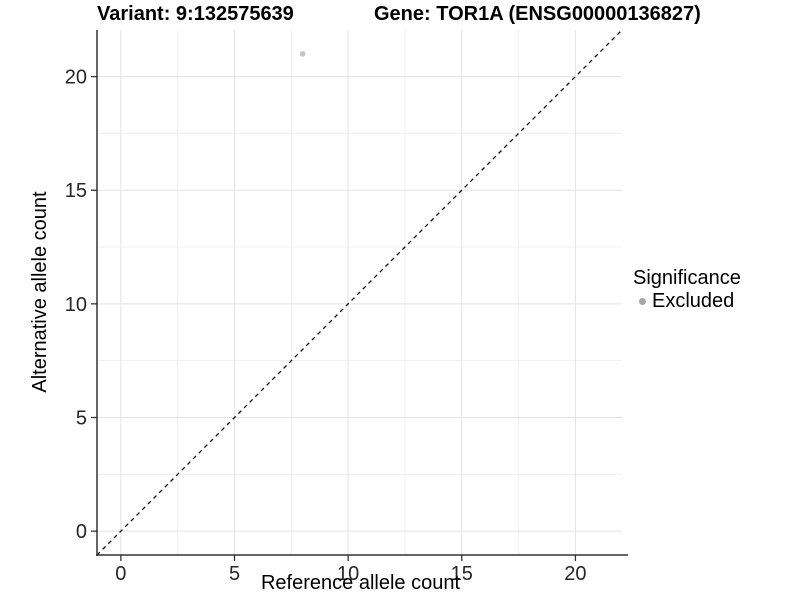  What do you see at coordinates (462, 574) in the screenshot?
I see `x-tick-label: 15` at bounding box center [462, 574].